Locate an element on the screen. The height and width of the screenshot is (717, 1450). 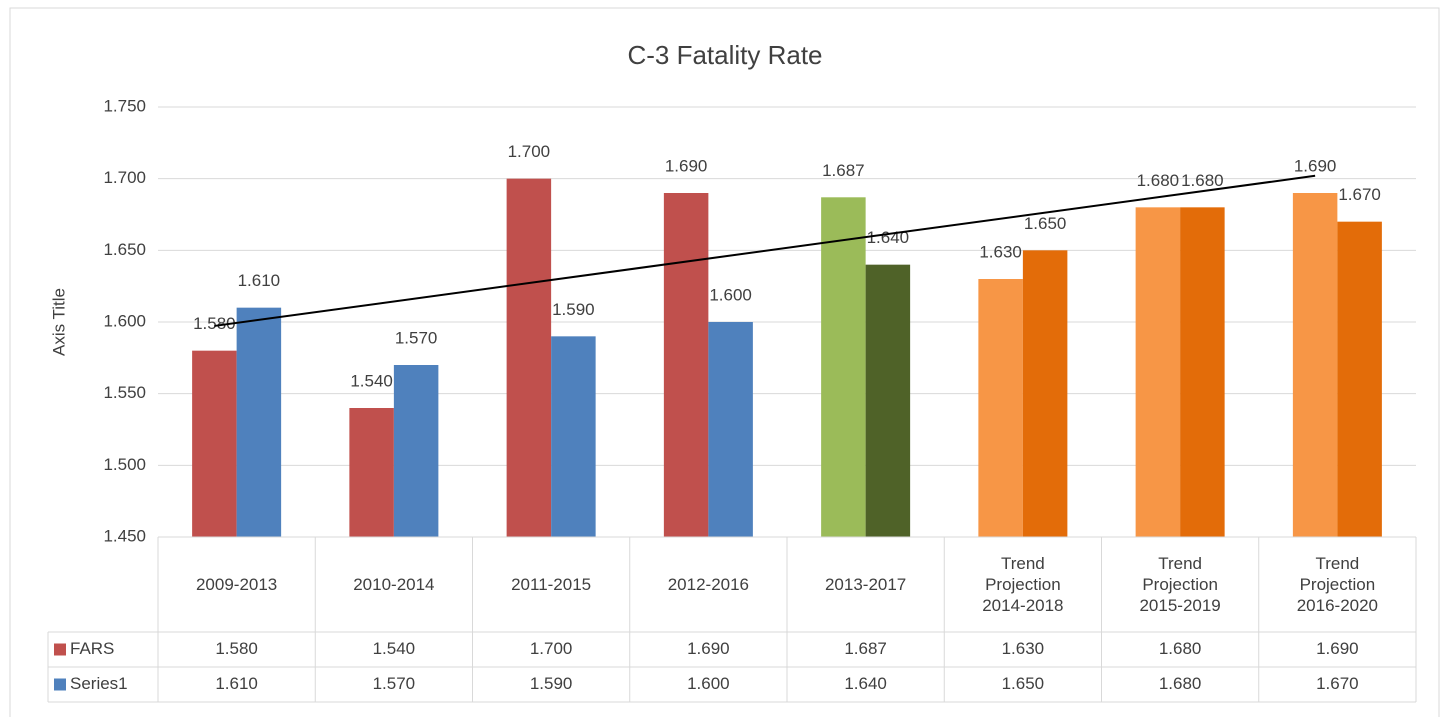
x-tick-label-cell: 2009-2013 is located at coordinates (236, 584).